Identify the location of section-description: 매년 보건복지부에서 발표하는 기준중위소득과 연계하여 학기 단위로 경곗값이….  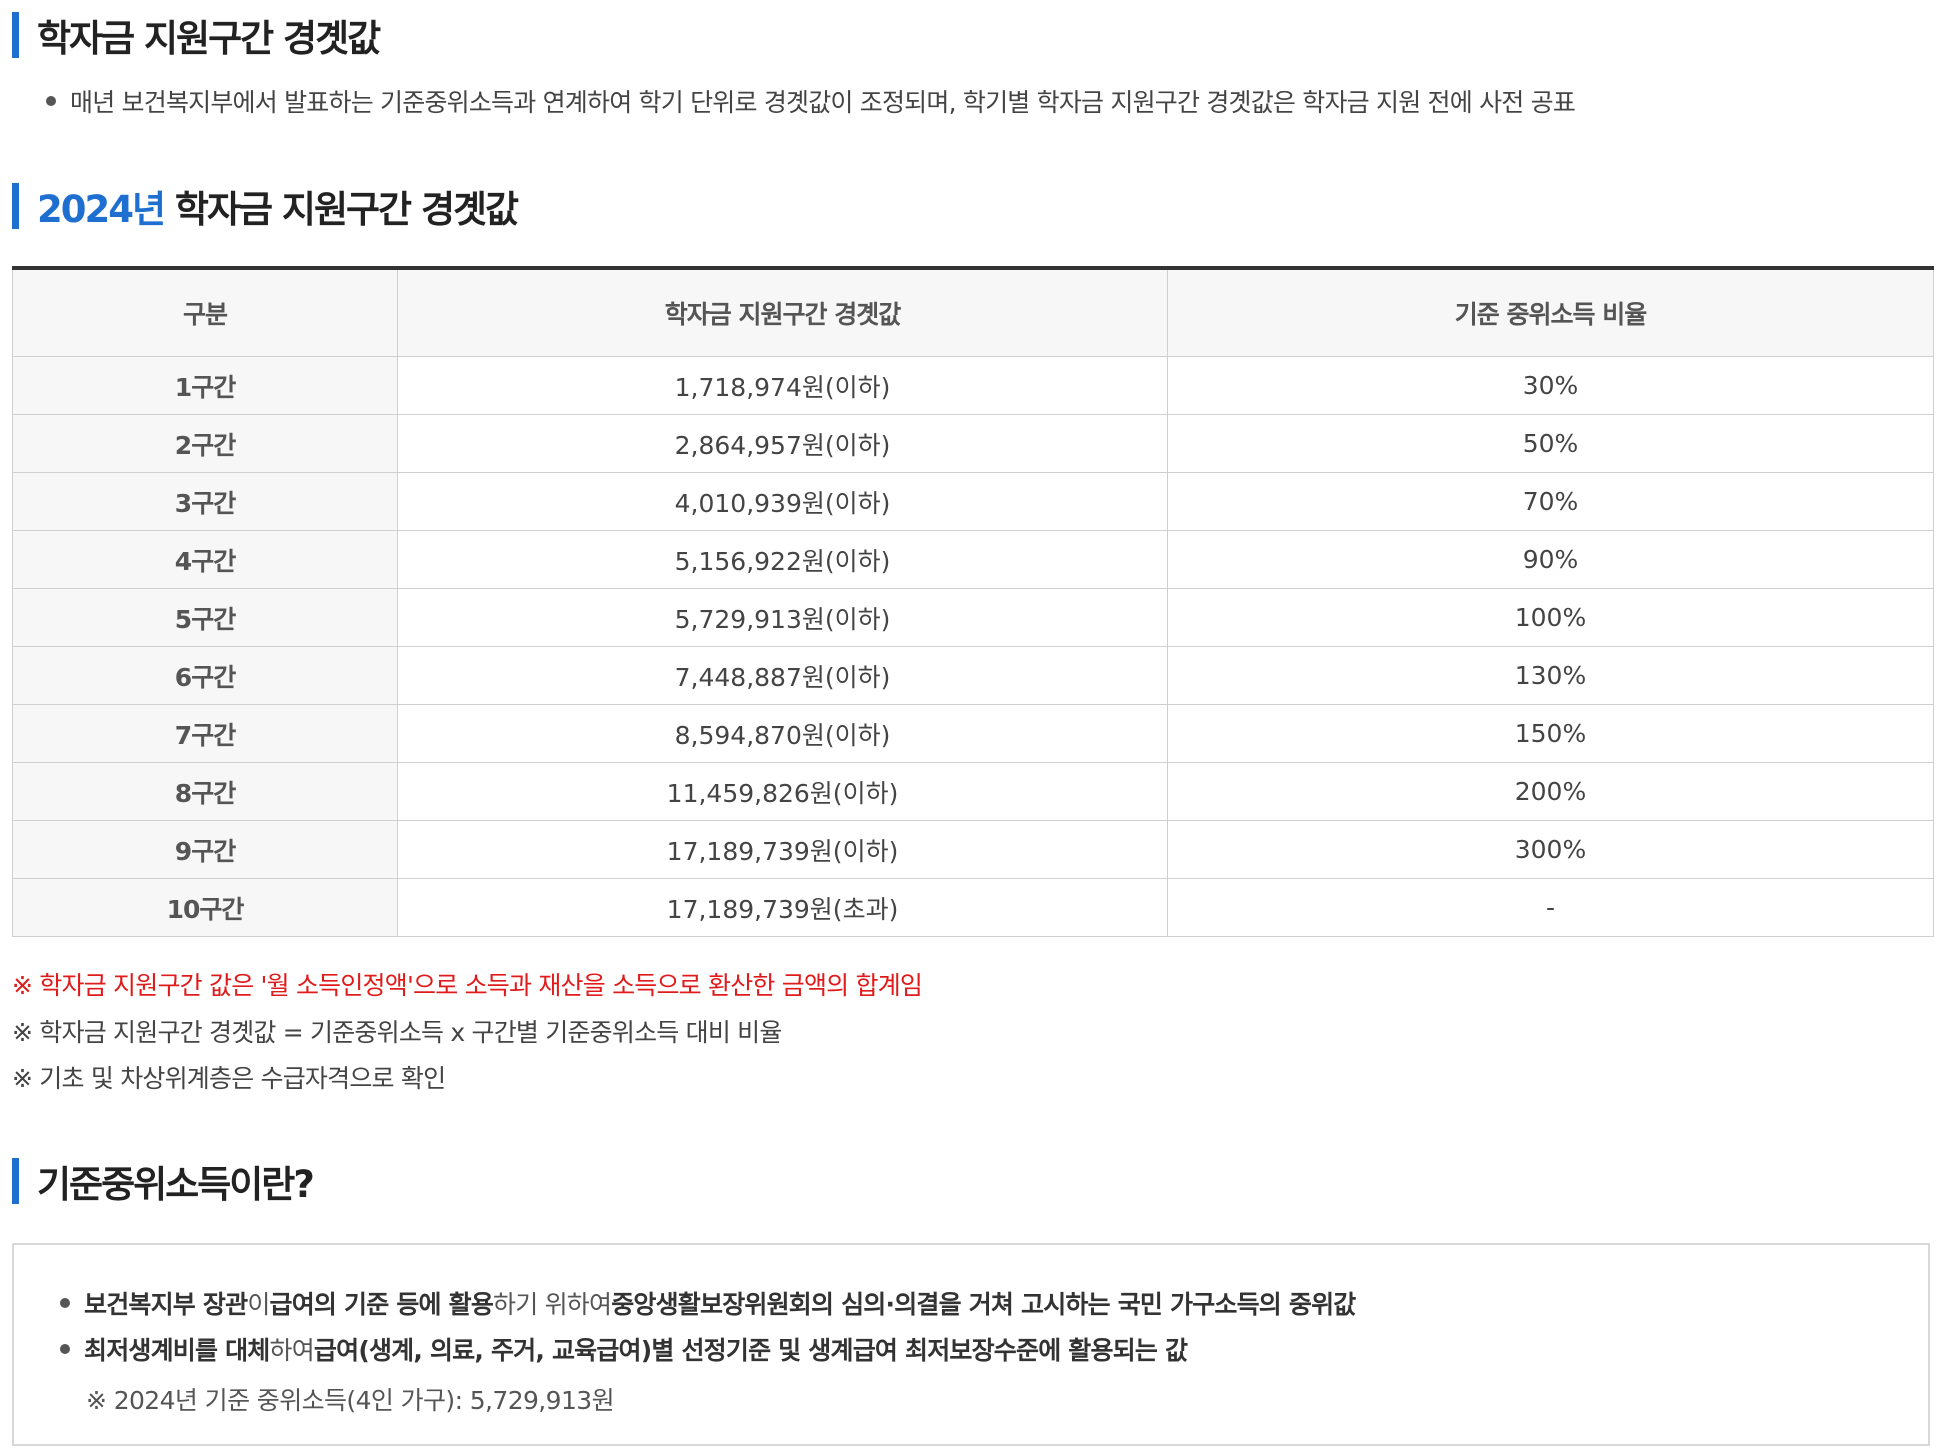
(811, 101).